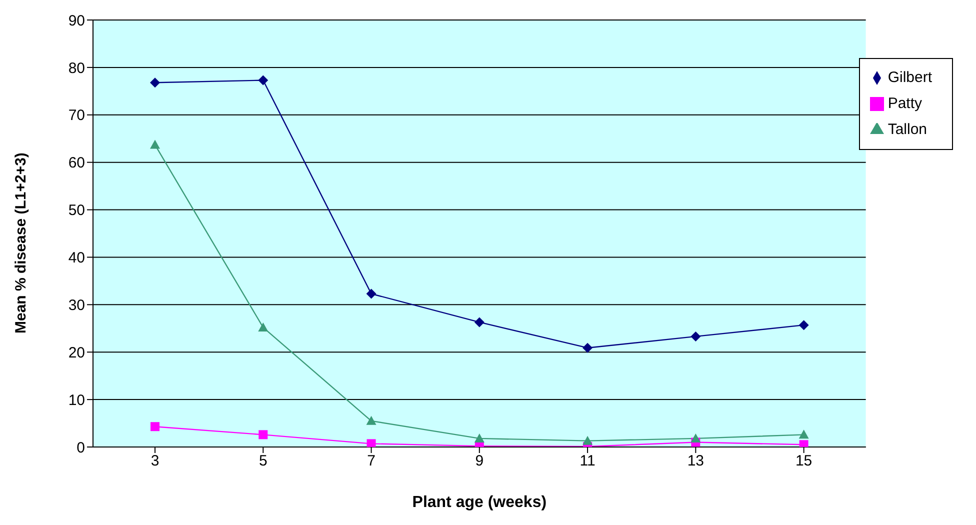 The height and width of the screenshot is (525, 976). I want to click on y-tick-label: 90, so click(76, 21).